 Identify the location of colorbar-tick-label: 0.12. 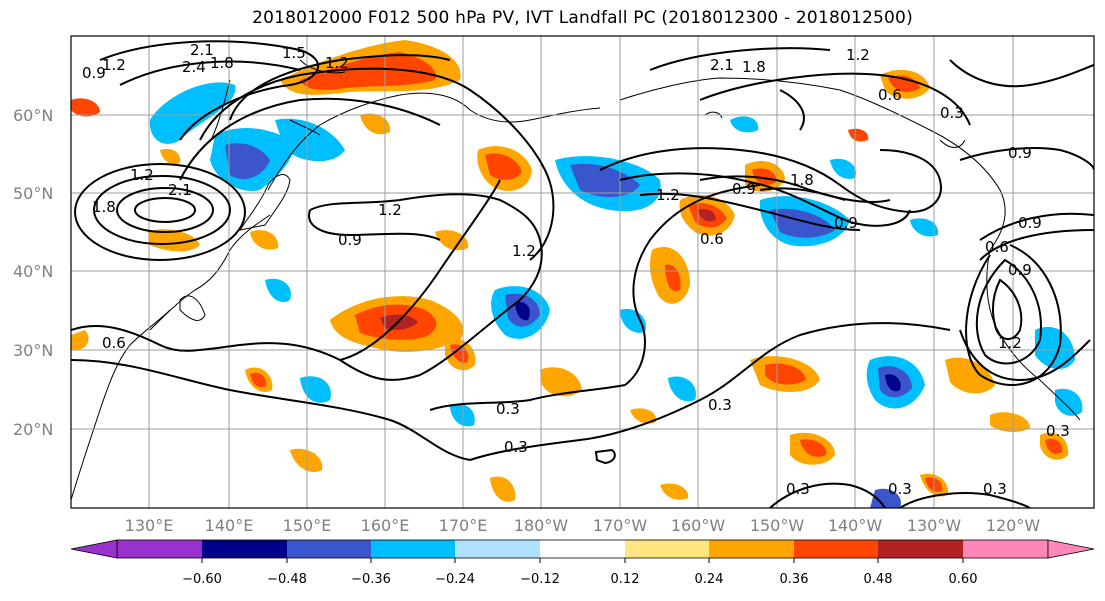
(625, 579).